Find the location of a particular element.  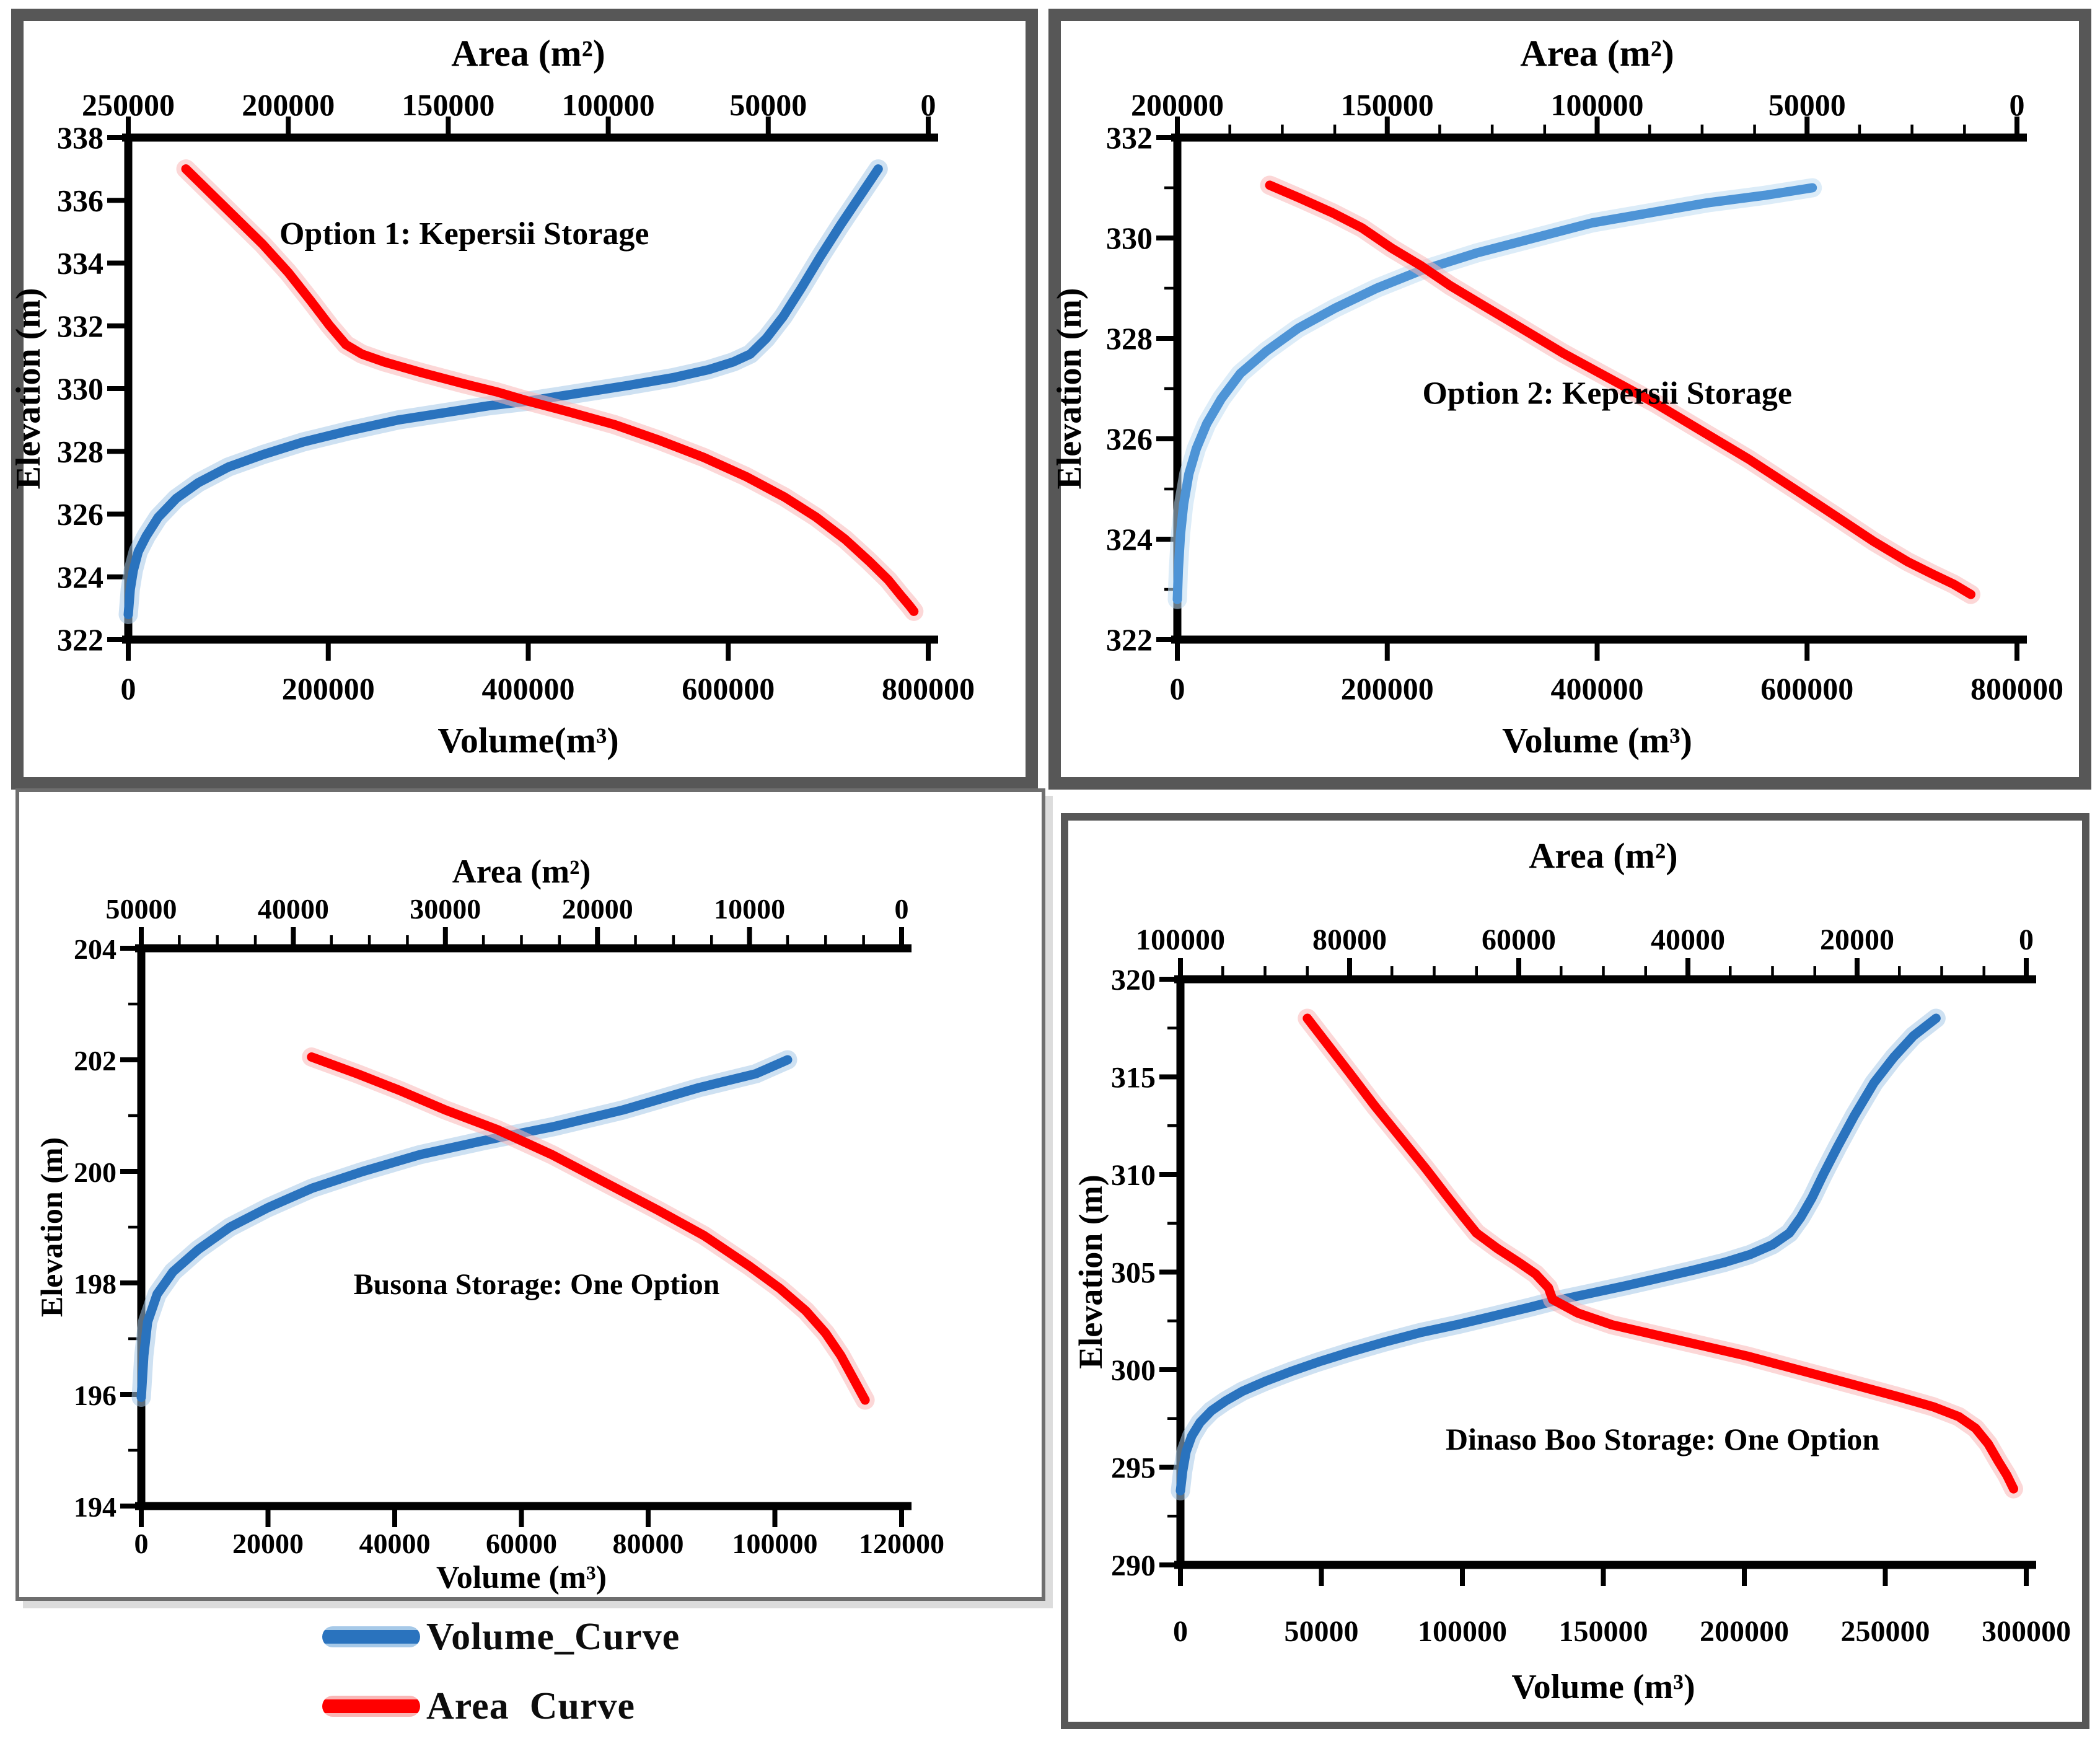

left-tick-label: 290 is located at coordinates (1133, 1565).